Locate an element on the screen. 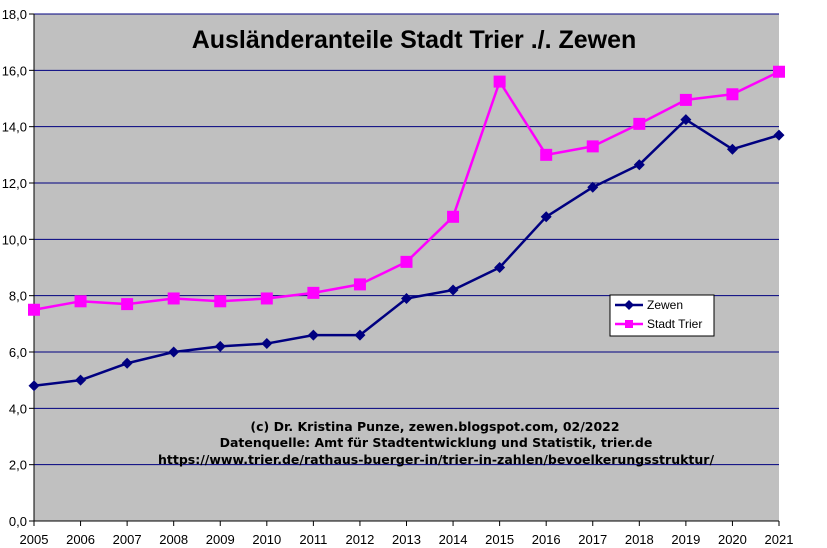 The height and width of the screenshot is (548, 827). x-tick-label: 2006 is located at coordinates (80, 539).